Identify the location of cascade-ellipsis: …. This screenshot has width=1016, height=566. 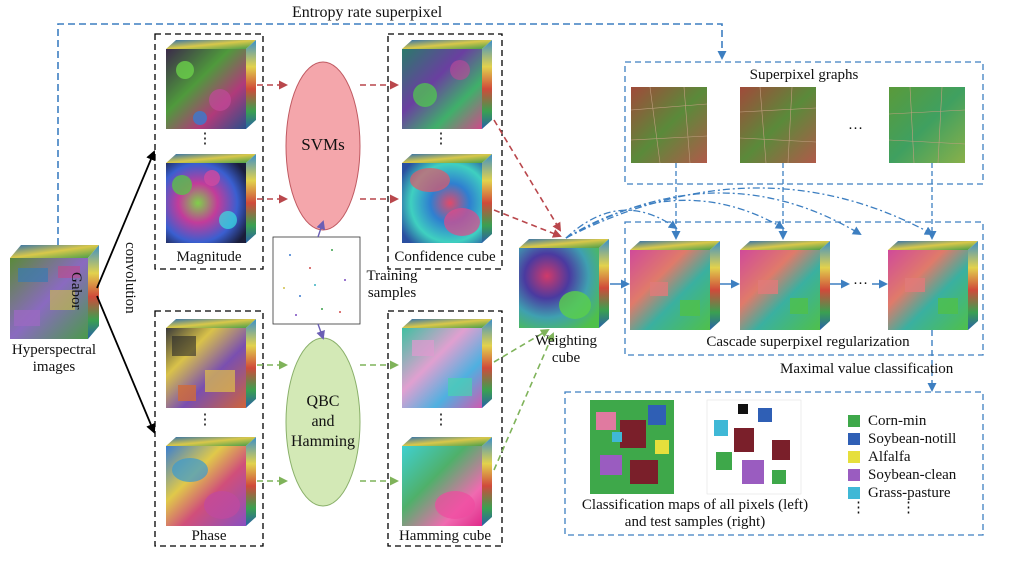
(860, 280).